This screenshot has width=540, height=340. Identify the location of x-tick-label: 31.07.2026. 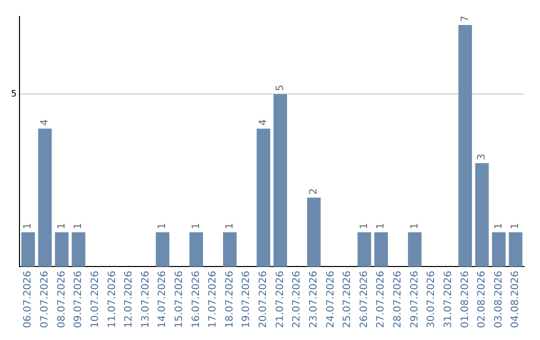
(448, 299).